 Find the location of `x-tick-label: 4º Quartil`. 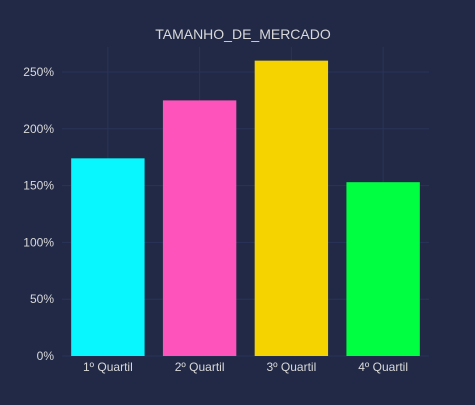

x-tick-label: 4º Quartil is located at coordinates (383, 367).